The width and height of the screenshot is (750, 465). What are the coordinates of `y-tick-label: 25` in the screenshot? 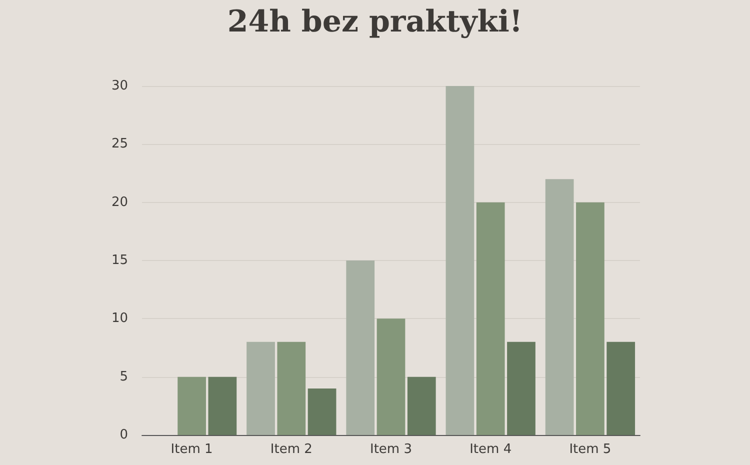 It's located at (119, 144).